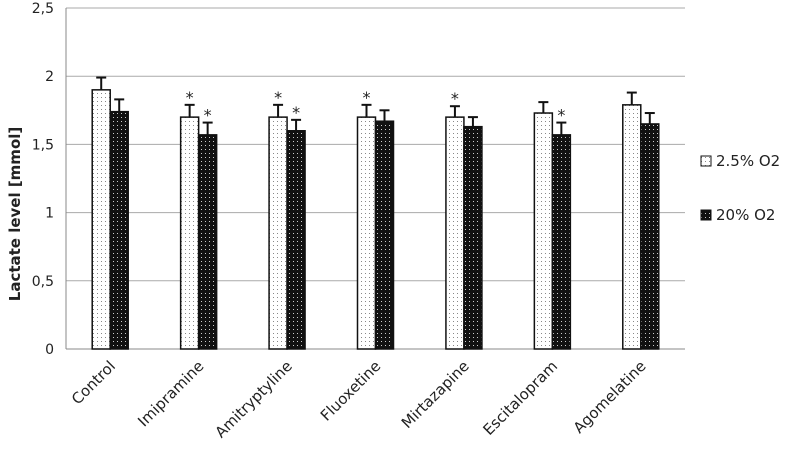 Image resolution: width=792 pixels, height=461 pixels. I want to click on legend-label: 2.5% O2, so click(748, 161).